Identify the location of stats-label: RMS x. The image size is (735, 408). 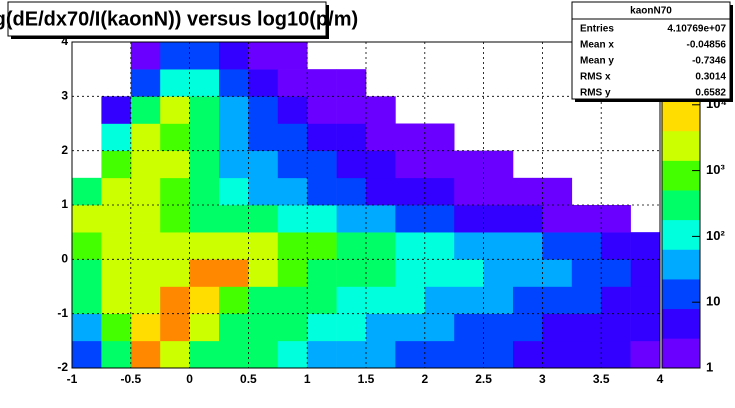
(595, 77).